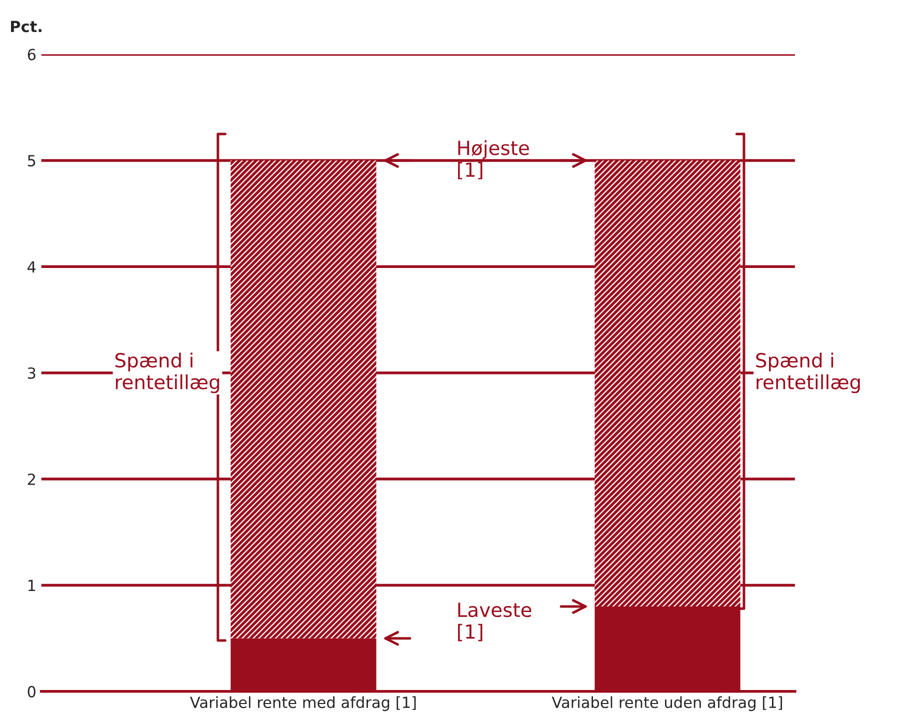 This screenshot has width=919, height=724. What do you see at coordinates (32, 692) in the screenshot?
I see `y-tick-label: 0` at bounding box center [32, 692].